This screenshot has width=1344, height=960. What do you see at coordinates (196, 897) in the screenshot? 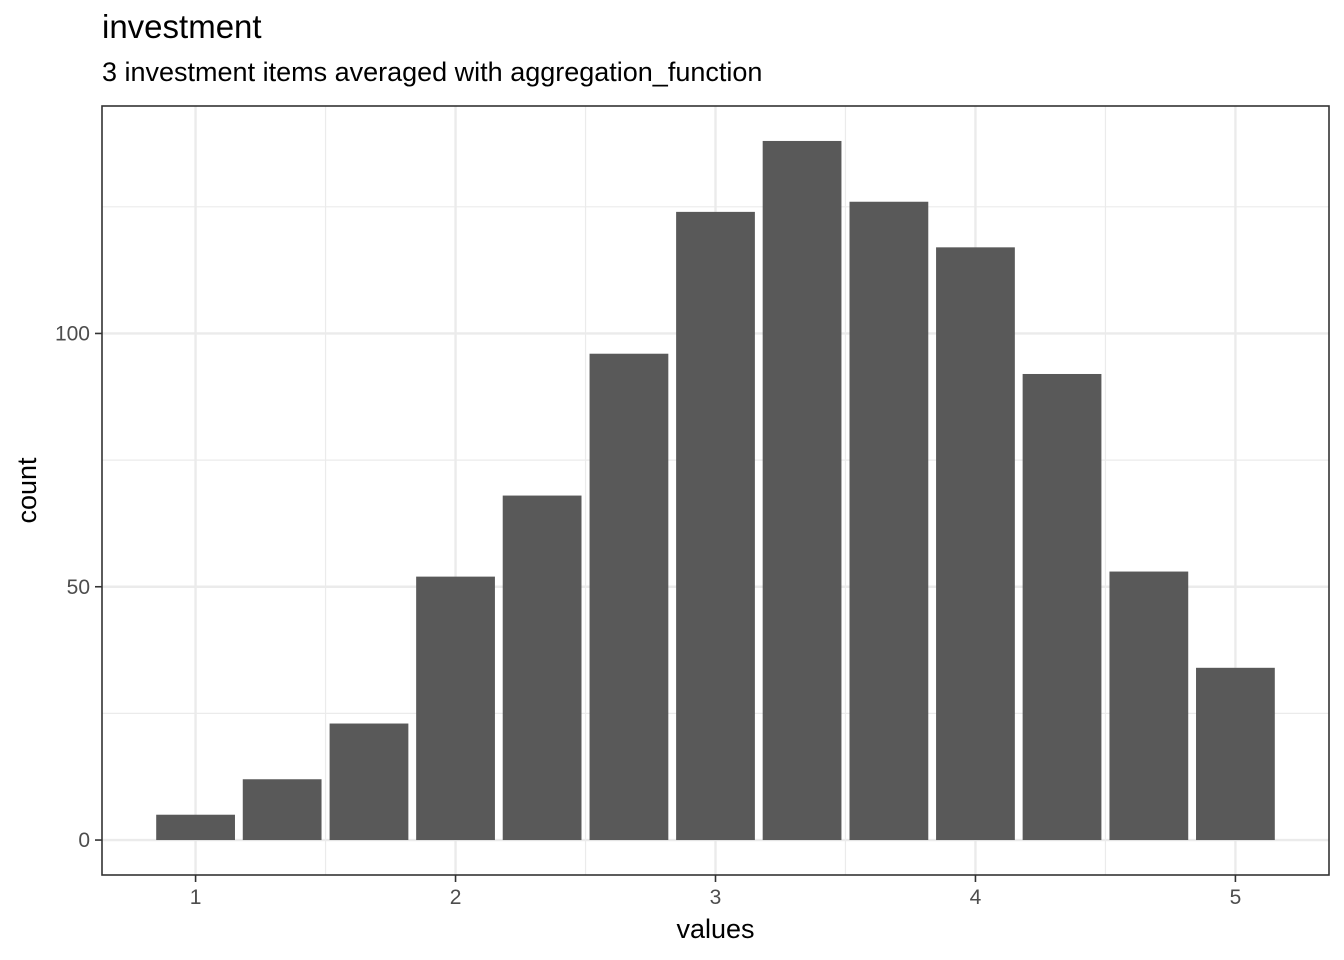
I see `x-tick-label: 1` at bounding box center [196, 897].